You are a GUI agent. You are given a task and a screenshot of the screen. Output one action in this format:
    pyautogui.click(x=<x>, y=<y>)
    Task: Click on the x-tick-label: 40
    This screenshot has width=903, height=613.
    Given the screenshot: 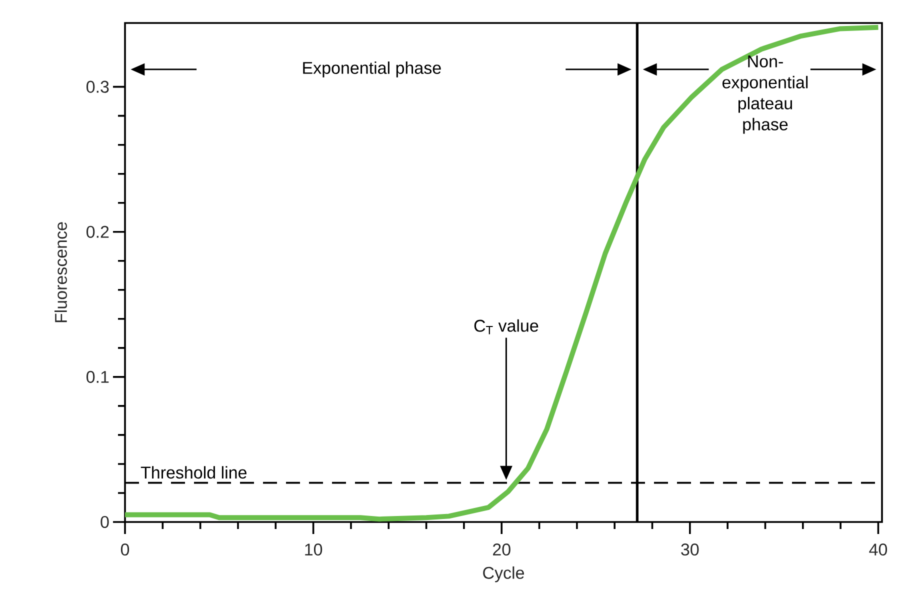 What is the action you would take?
    pyautogui.click(x=878, y=550)
    